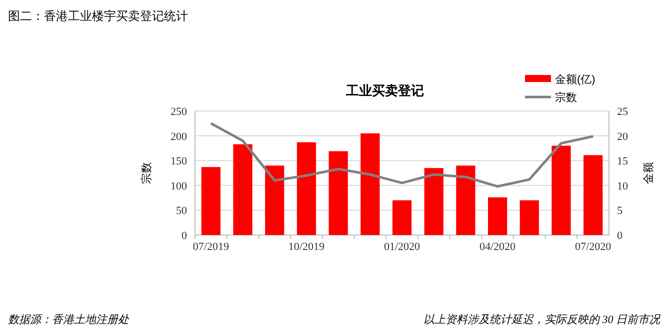  I want to click on y-tick-label: 0, so click(185, 236).